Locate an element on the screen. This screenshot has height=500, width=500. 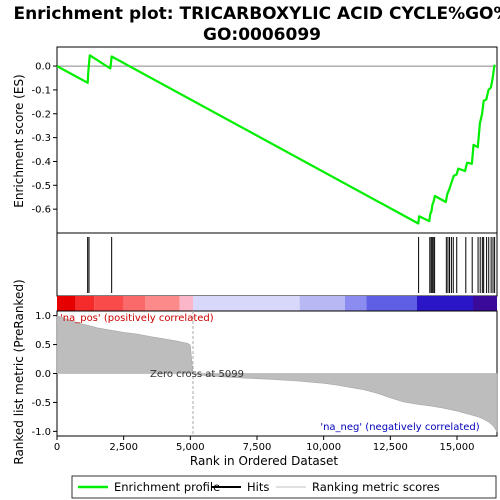
metric-tick-label: -1.0 is located at coordinates (41, 432).